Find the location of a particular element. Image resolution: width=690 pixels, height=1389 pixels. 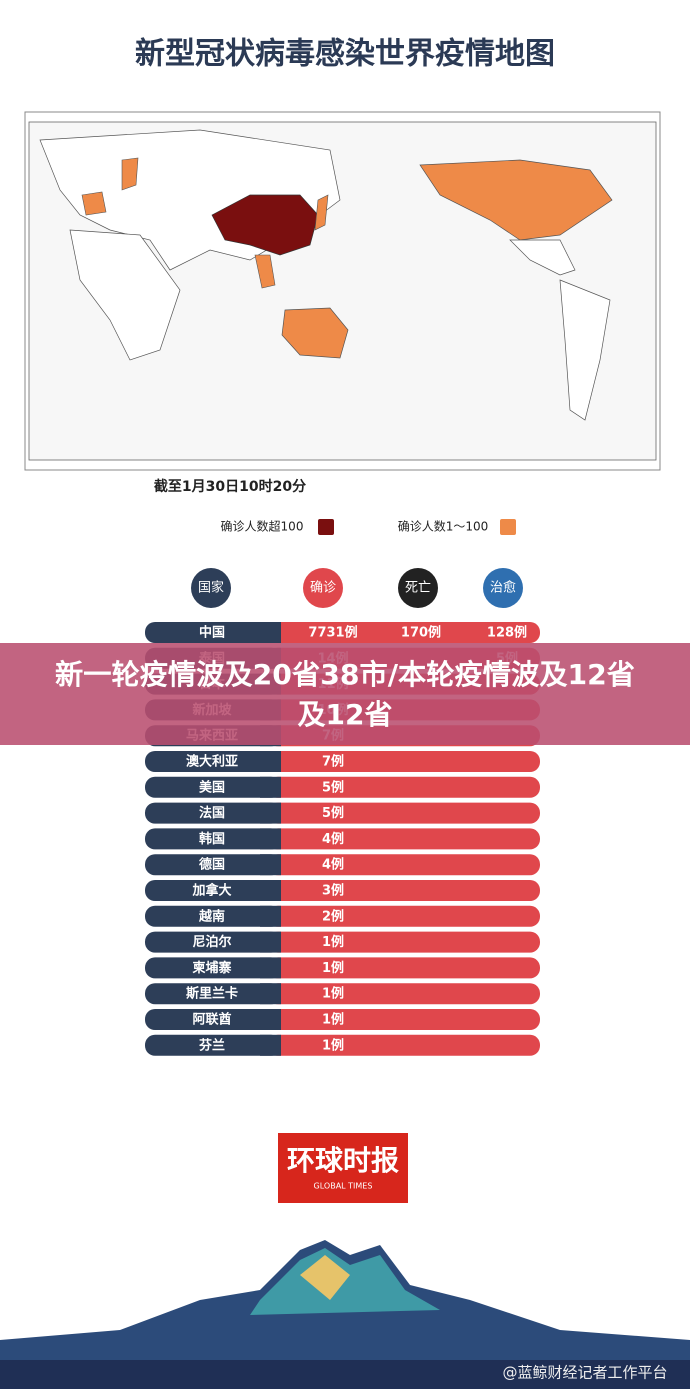

legend-label: 确诊人数1～100 is located at coordinates (443, 526).